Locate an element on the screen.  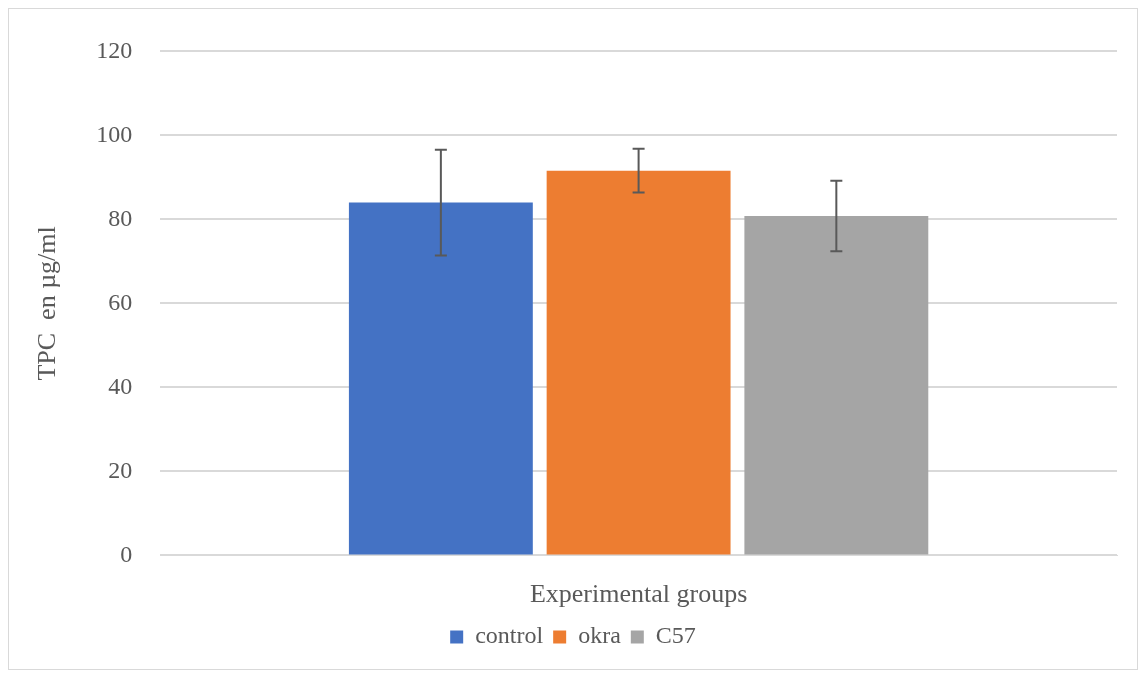
x-axis-title: Experimental groups is located at coordinates (638, 594).